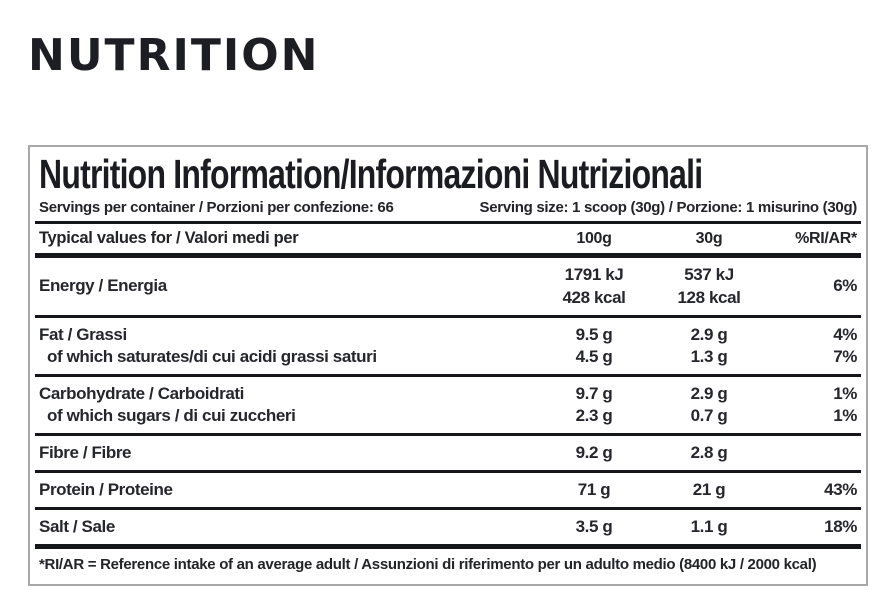 This screenshot has height=596, width=896. Describe the element at coordinates (845, 356) in the screenshot. I see `saturates-ri: 7%` at that location.